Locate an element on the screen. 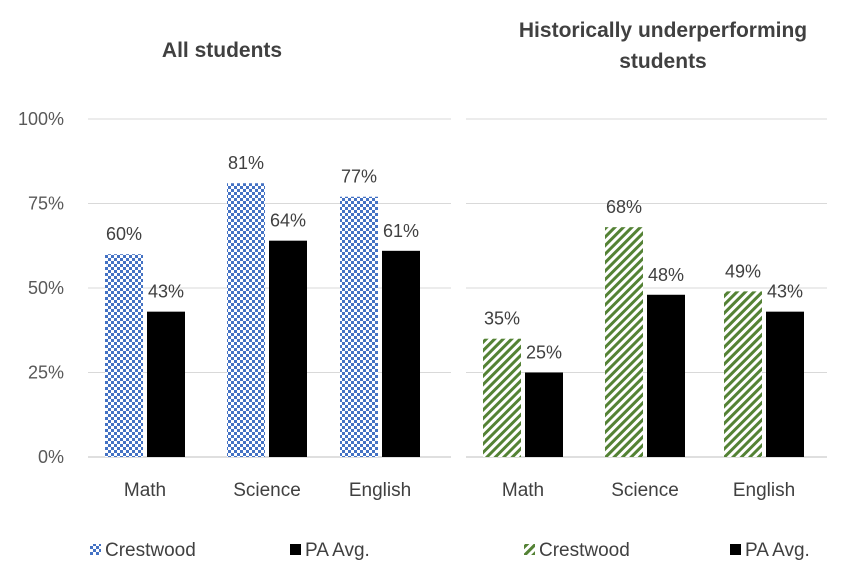 This screenshot has width=848, height=567. data-label: 35% is located at coordinates (502, 319).